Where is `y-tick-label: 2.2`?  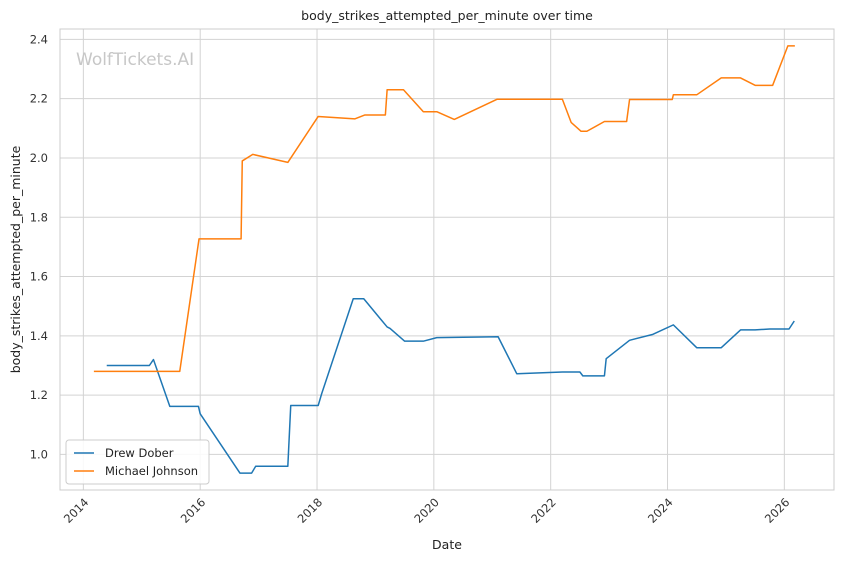 y-tick-label: 2.2 is located at coordinates (39, 99).